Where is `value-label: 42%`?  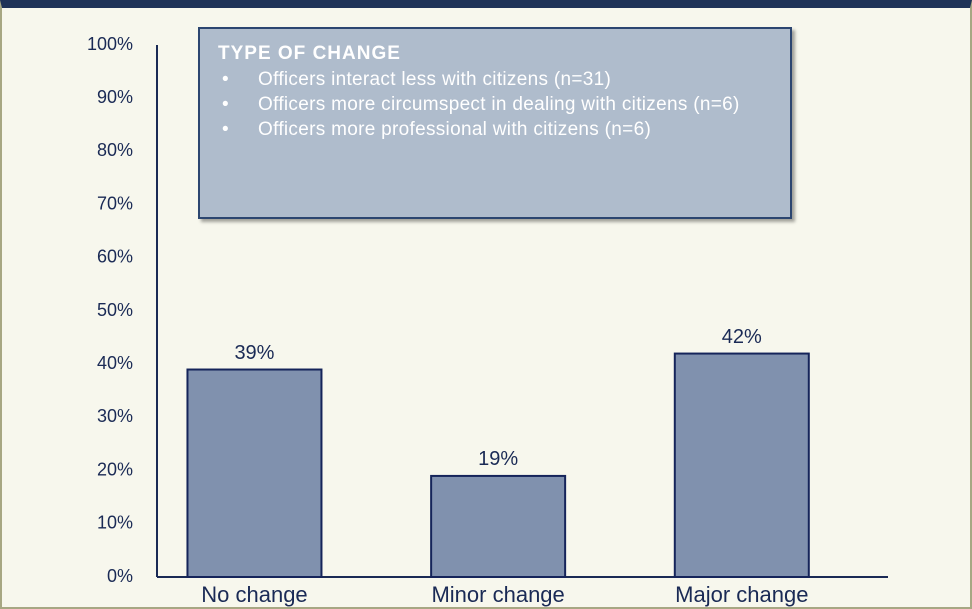 value-label: 42% is located at coordinates (742, 337).